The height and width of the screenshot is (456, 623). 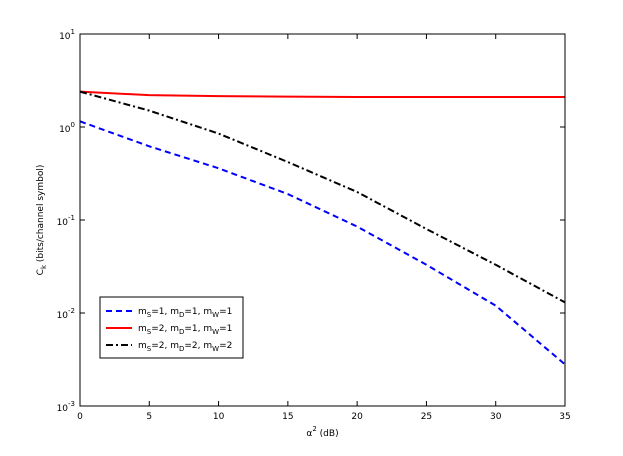 What do you see at coordinates (185, 330) in the screenshot?
I see `legend-label: mS=2, mD=1, mW=1` at bounding box center [185, 330].